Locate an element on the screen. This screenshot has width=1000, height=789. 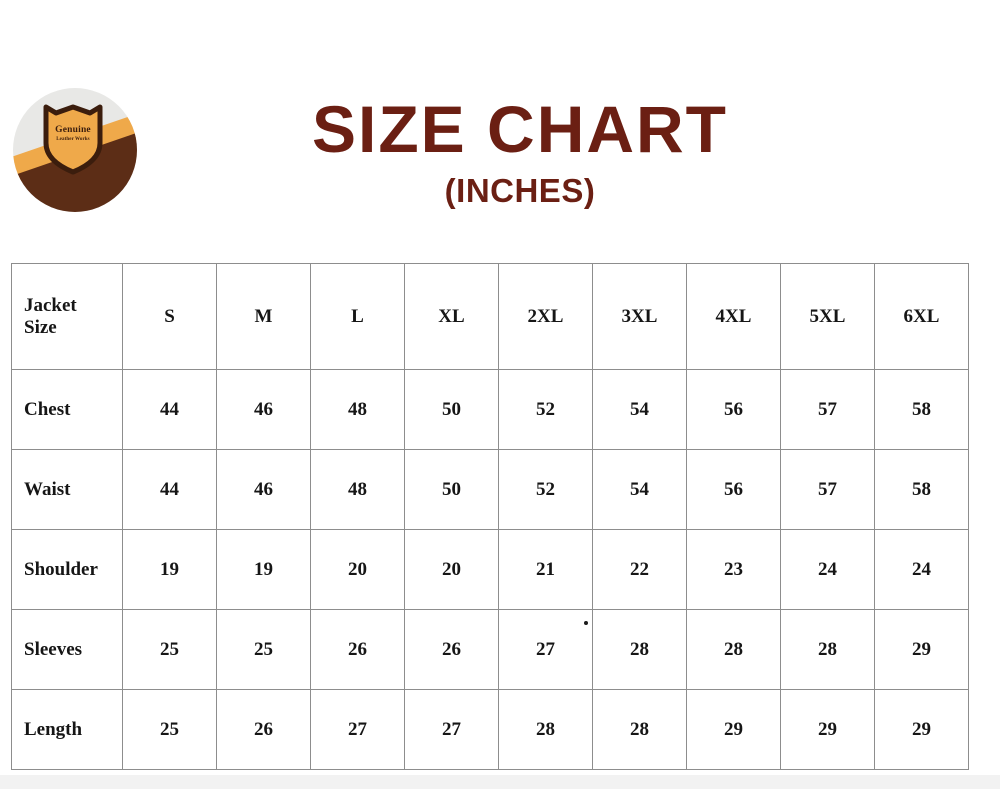
cell-chest-2xl: 52 is located at coordinates (545, 409).